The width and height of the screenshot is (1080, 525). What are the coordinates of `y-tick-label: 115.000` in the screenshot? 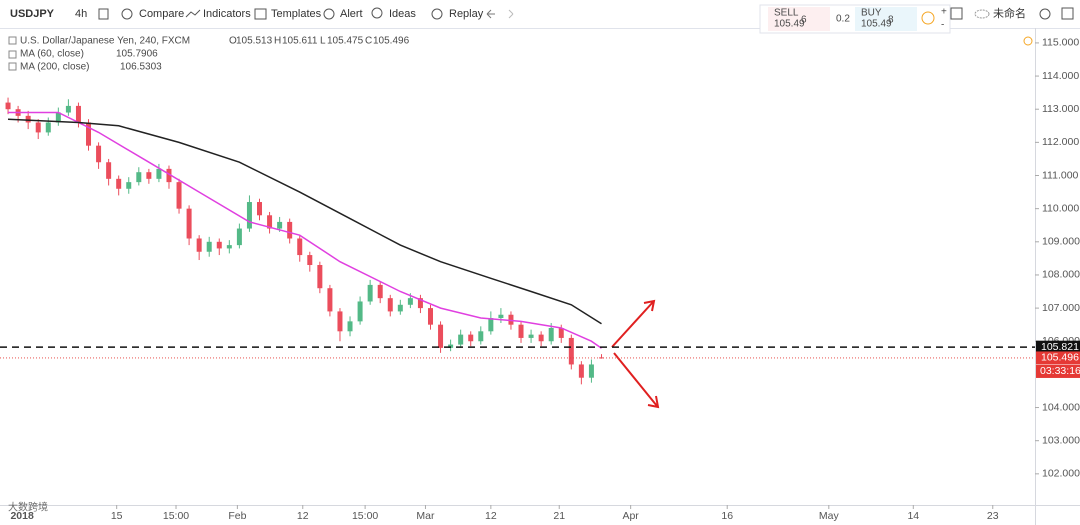 It's located at (1060, 43).